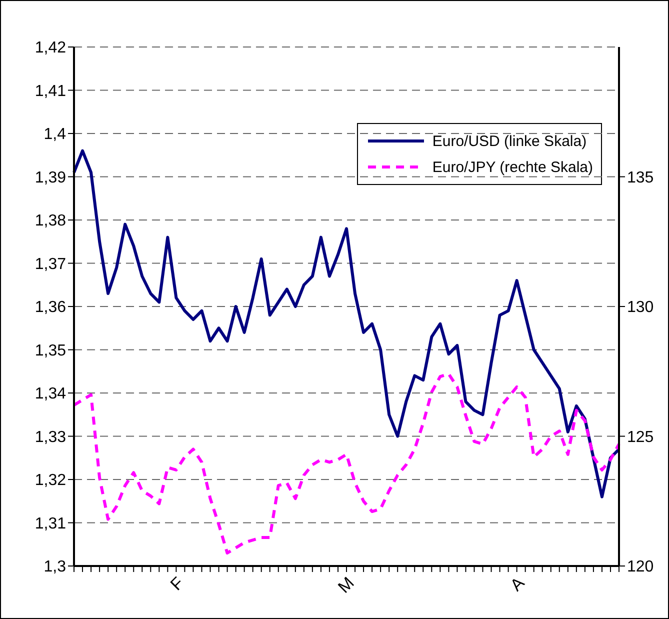 Image resolution: width=669 pixels, height=619 pixels. I want to click on y2-tick-label: 120, so click(640, 567).